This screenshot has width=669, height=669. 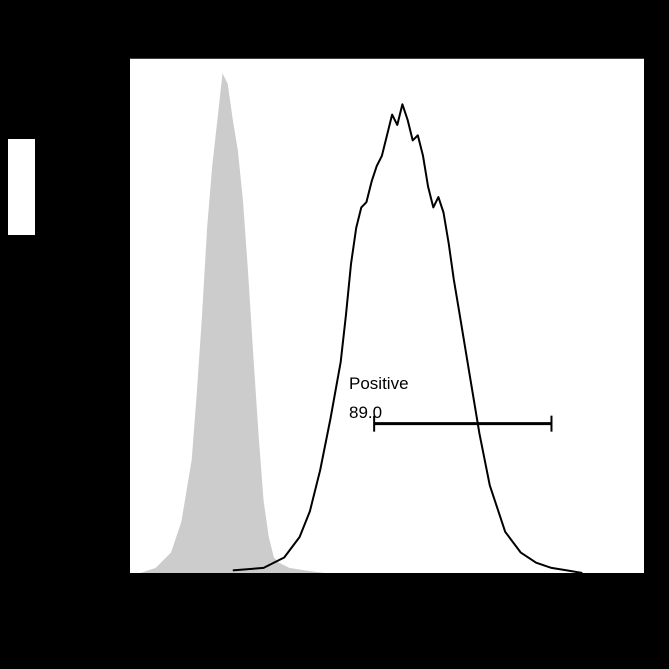 What do you see at coordinates (379, 383) in the screenshot?
I see `gate-label: Positive` at bounding box center [379, 383].